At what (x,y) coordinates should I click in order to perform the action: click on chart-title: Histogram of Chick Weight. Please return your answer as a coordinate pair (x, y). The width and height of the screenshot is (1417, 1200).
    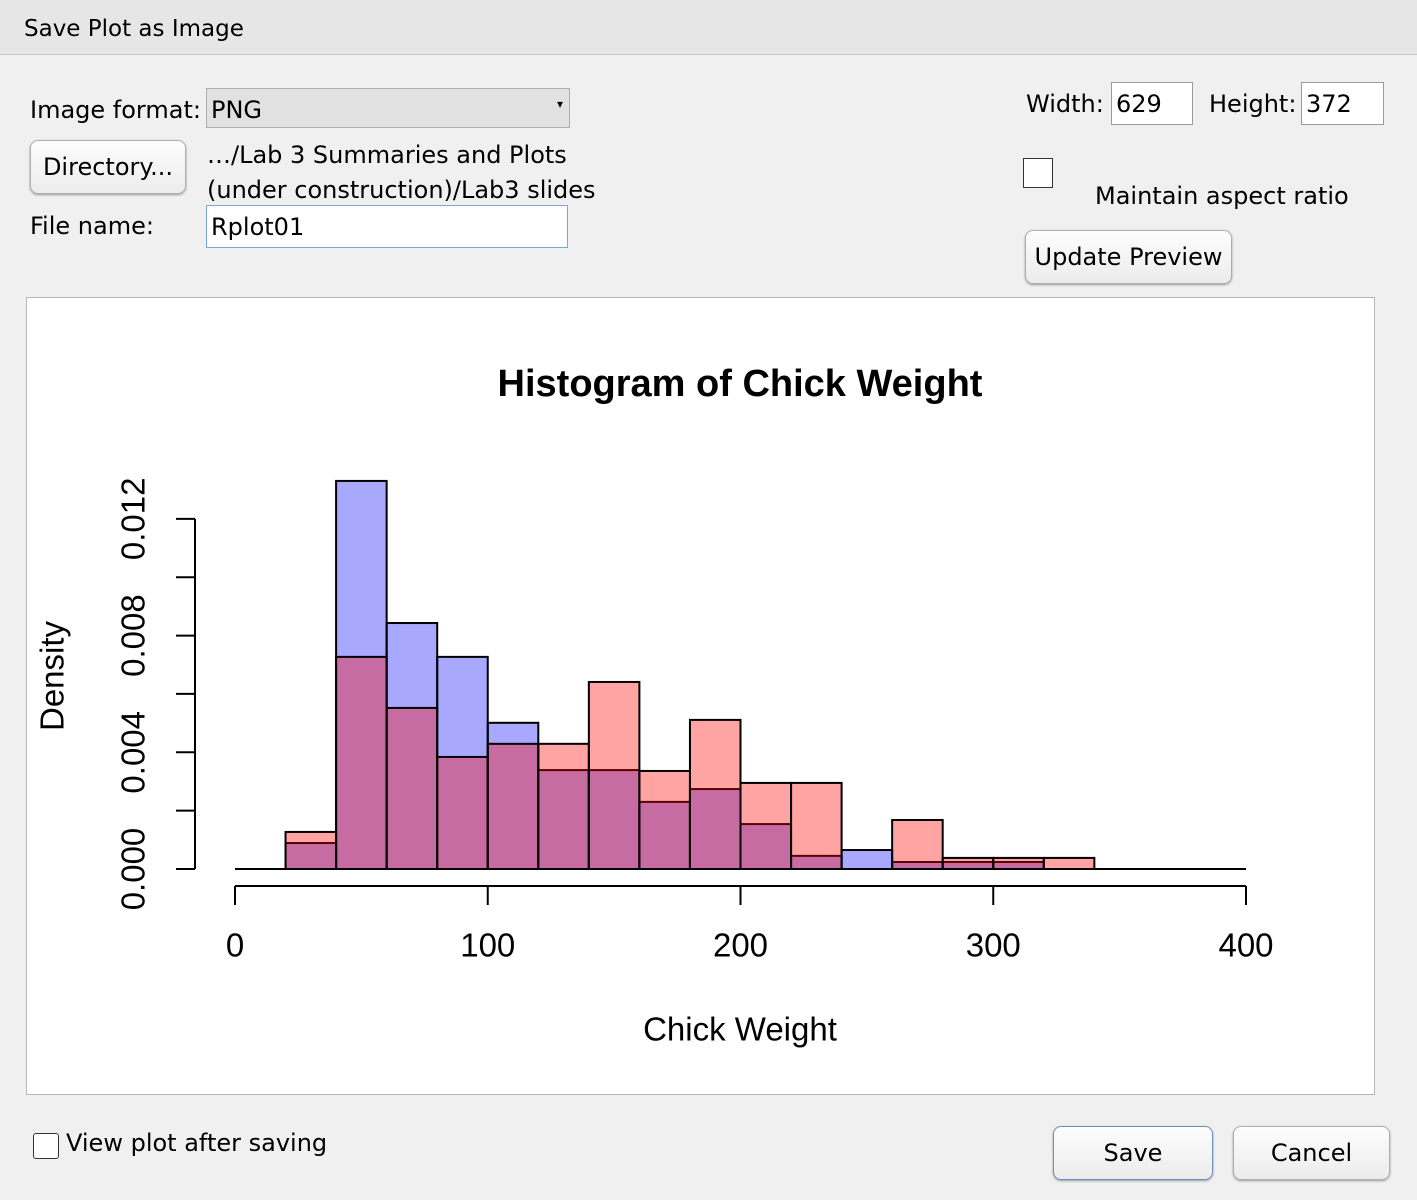
    Looking at the image, I should click on (740, 384).